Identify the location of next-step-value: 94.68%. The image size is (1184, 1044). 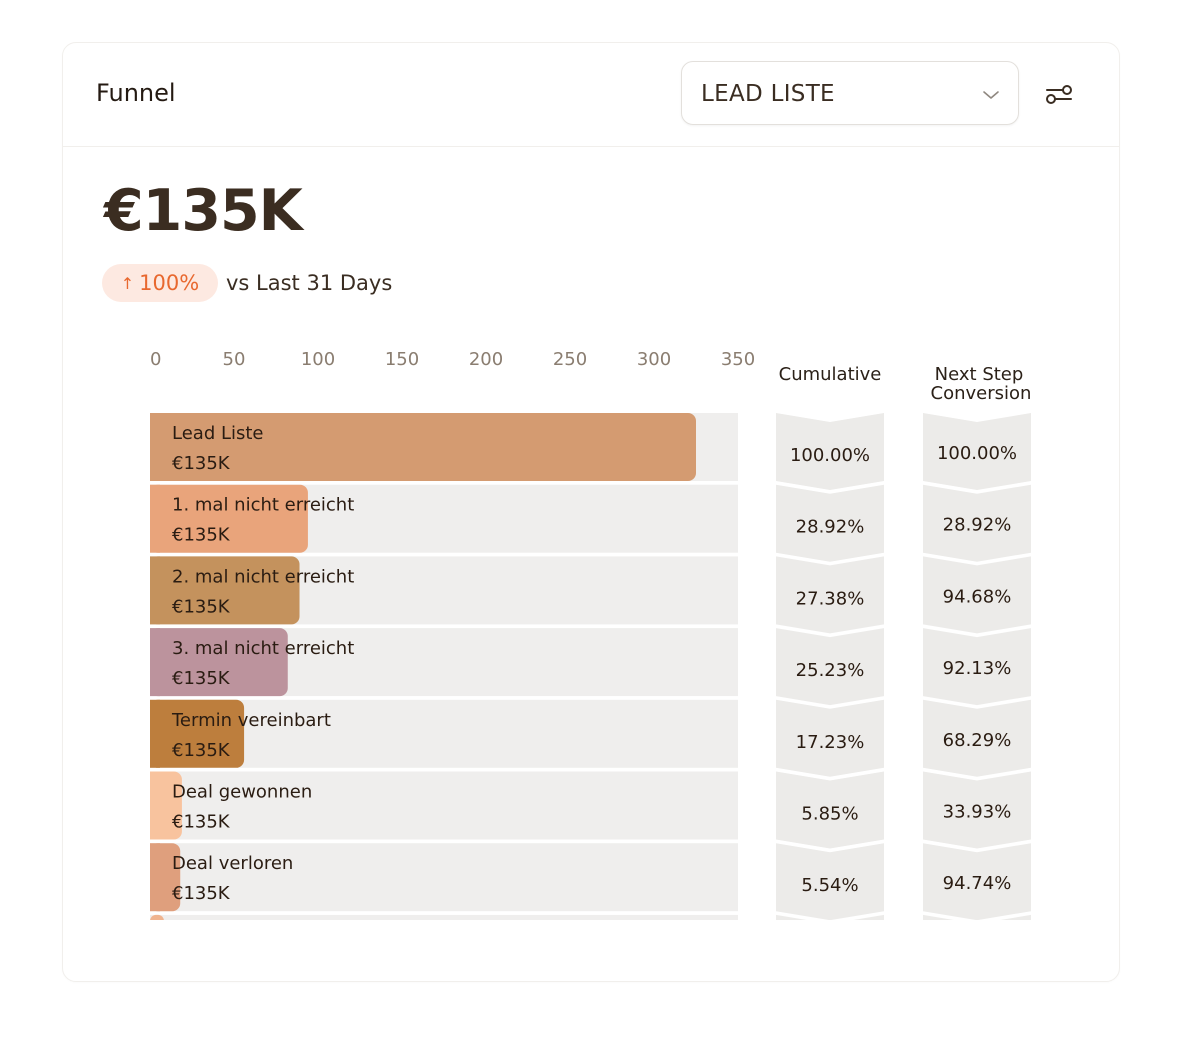
(977, 596).